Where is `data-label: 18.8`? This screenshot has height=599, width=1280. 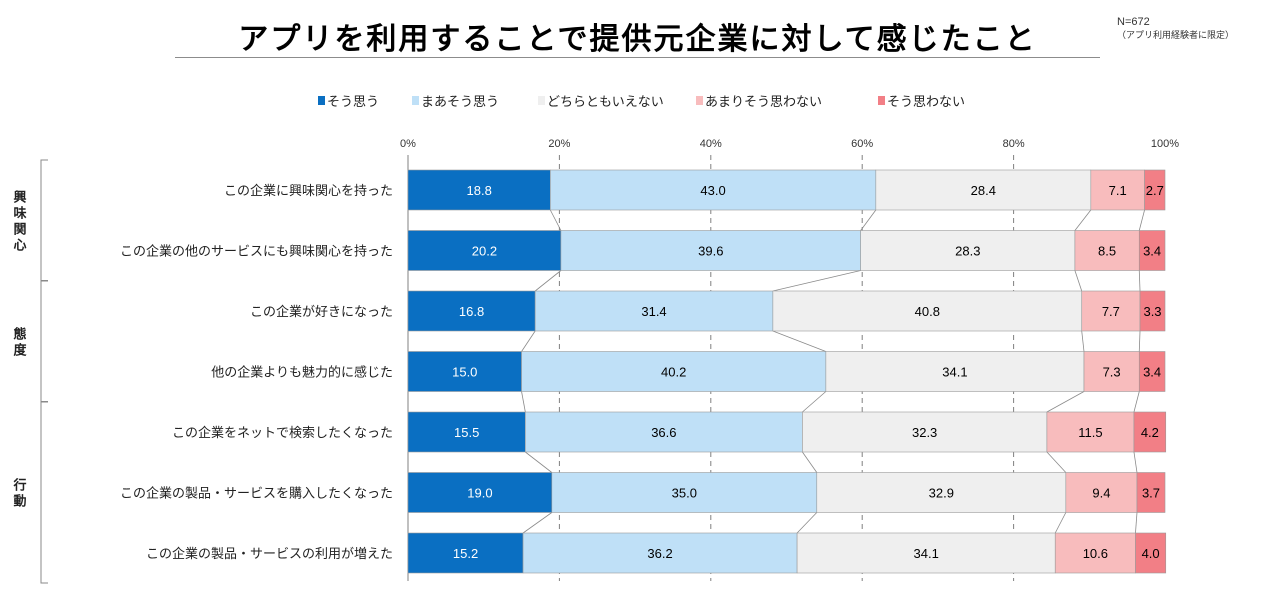
data-label: 18.8 is located at coordinates (479, 190).